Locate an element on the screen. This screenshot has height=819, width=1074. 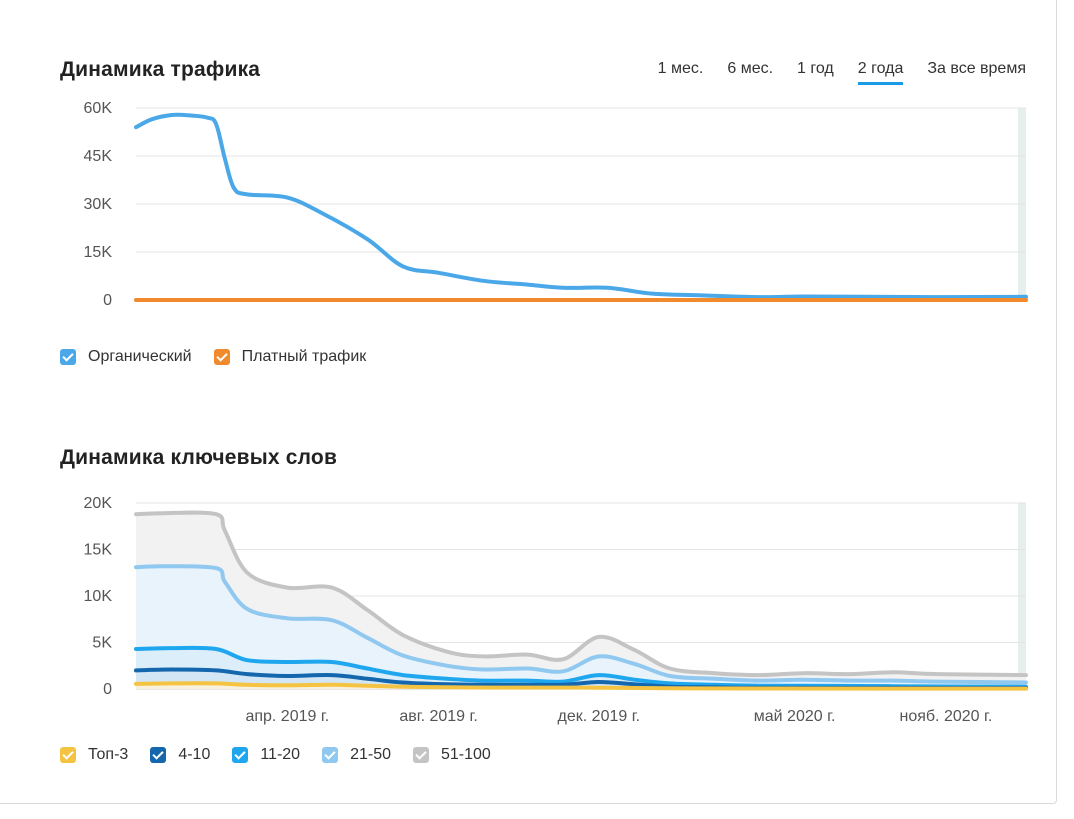
pos-11-20-checkbox-icon is located at coordinates (240, 755).